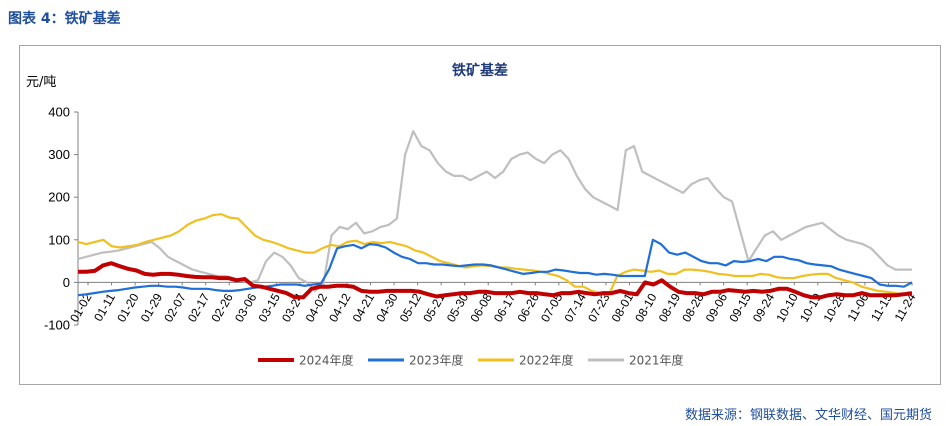 Image resolution: width=946 pixels, height=426 pixels. What do you see at coordinates (364, 308) in the screenshot?
I see `x-tick-label: 04-21` at bounding box center [364, 308].